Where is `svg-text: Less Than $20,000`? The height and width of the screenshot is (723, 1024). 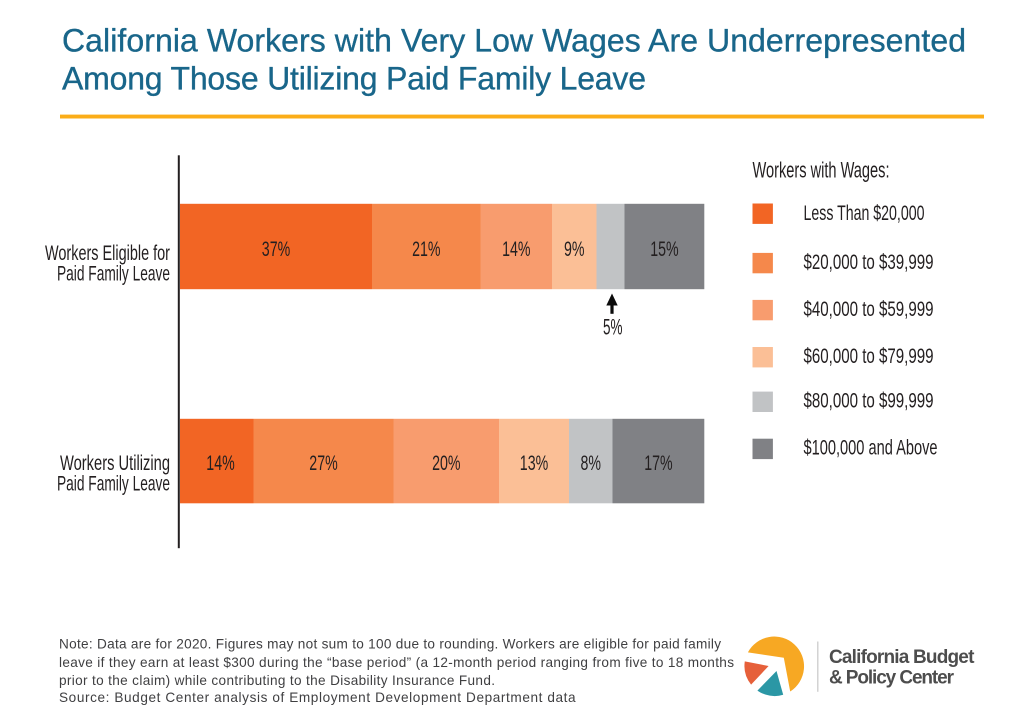 svg-text: Less Than $20,000 is located at coordinates (864, 213).